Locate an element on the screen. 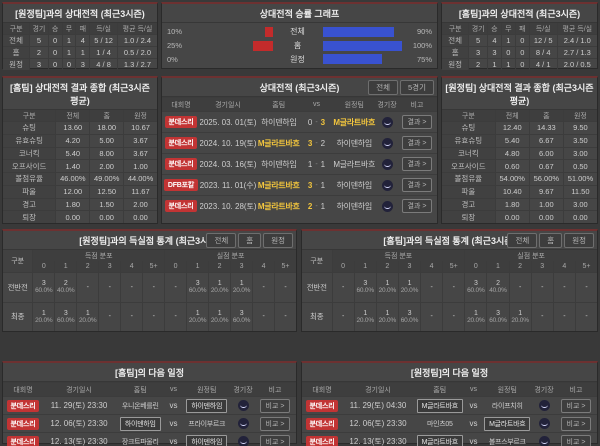  stat-home: 5.00 is located at coordinates (106, 140).